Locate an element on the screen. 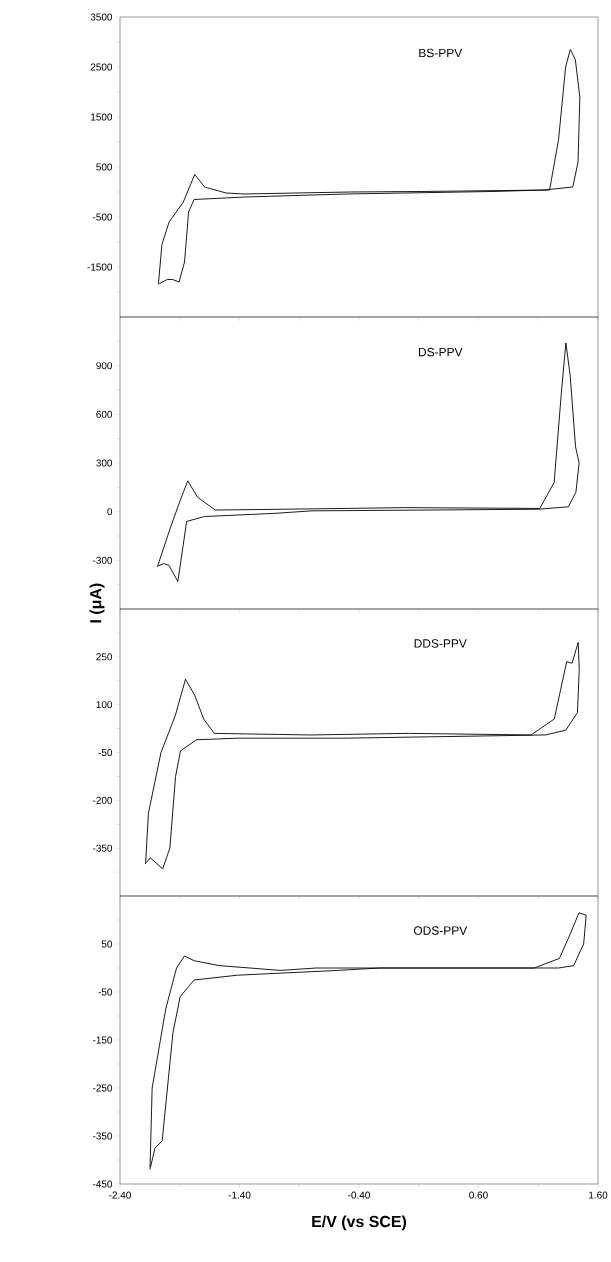  y-tick-label: 50 is located at coordinates (107, 944).